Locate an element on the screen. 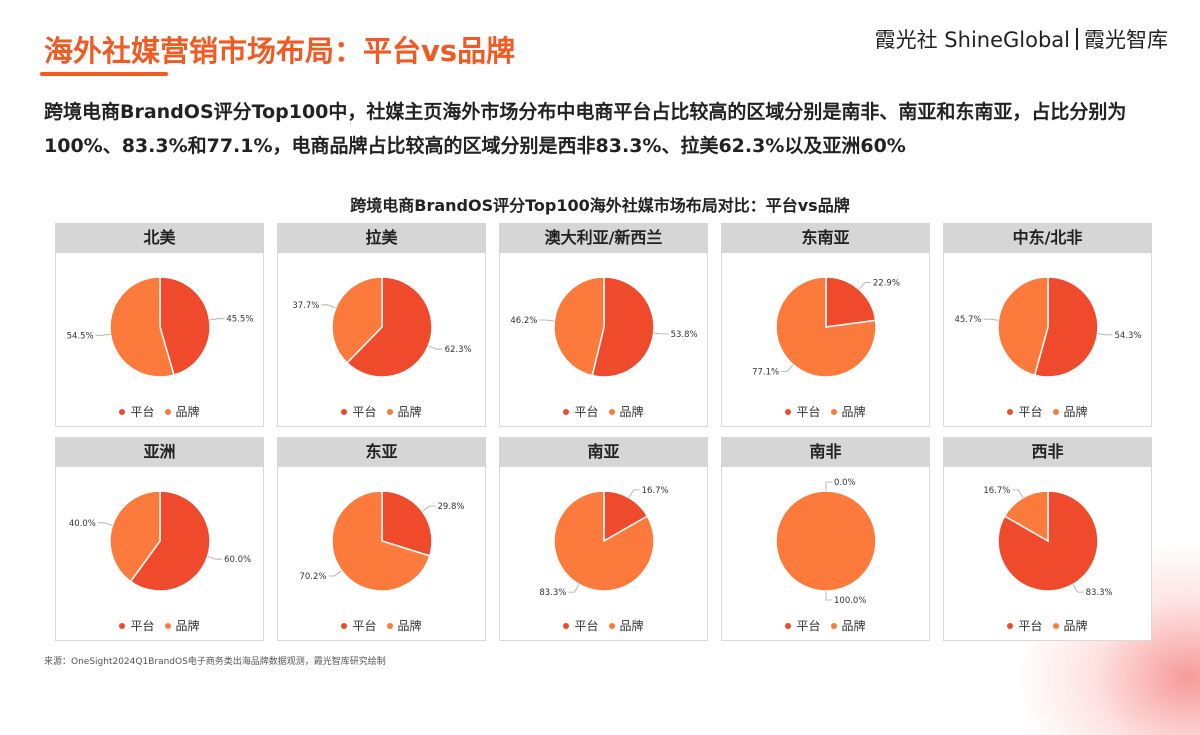 The height and width of the screenshot is (735, 1200). data-label: 40.0% is located at coordinates (82, 524).